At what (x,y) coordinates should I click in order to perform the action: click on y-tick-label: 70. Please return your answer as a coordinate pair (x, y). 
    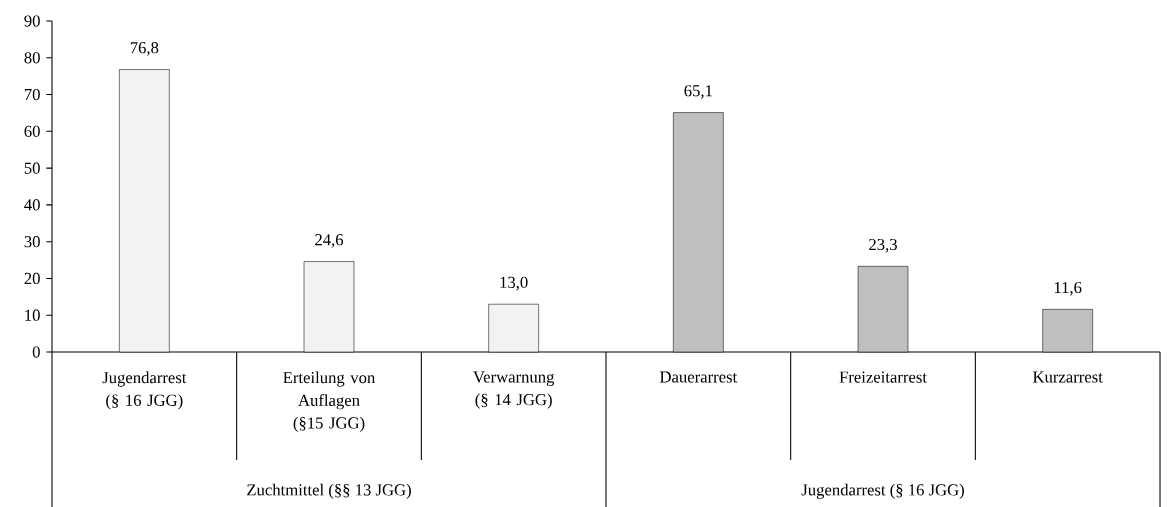
    Looking at the image, I should click on (32, 94).